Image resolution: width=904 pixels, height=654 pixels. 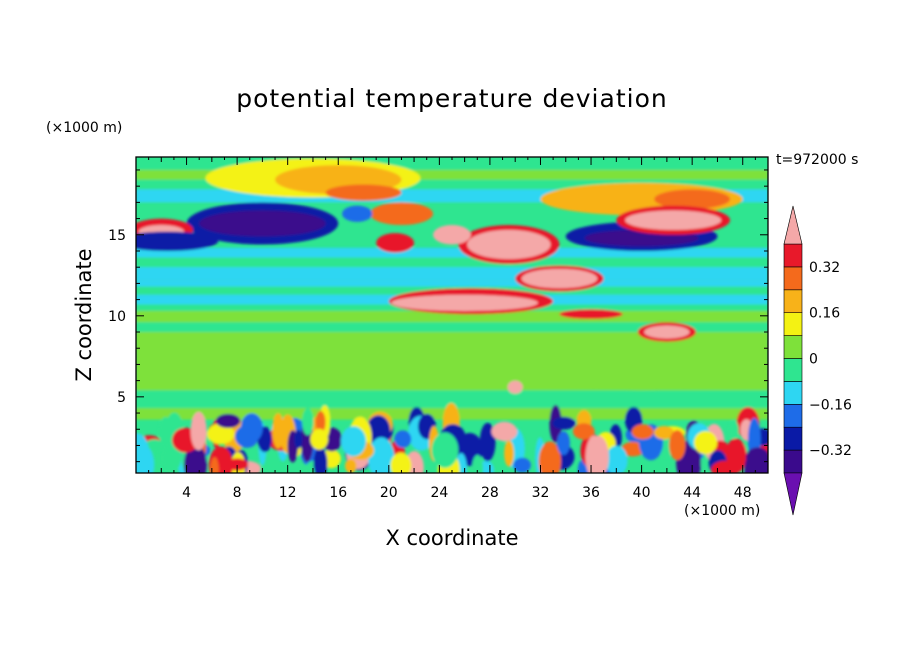 I want to click on x-axis-label: X coordinate, so click(x=452, y=538).